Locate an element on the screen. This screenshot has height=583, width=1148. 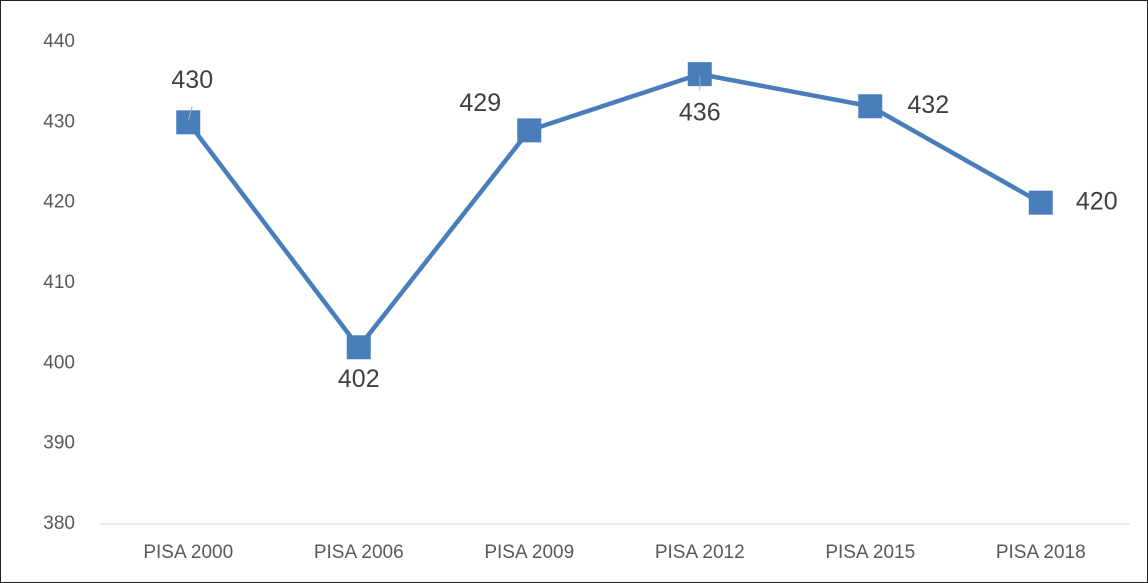
x-tick-label: PISA 2018 is located at coordinates (1041, 552).